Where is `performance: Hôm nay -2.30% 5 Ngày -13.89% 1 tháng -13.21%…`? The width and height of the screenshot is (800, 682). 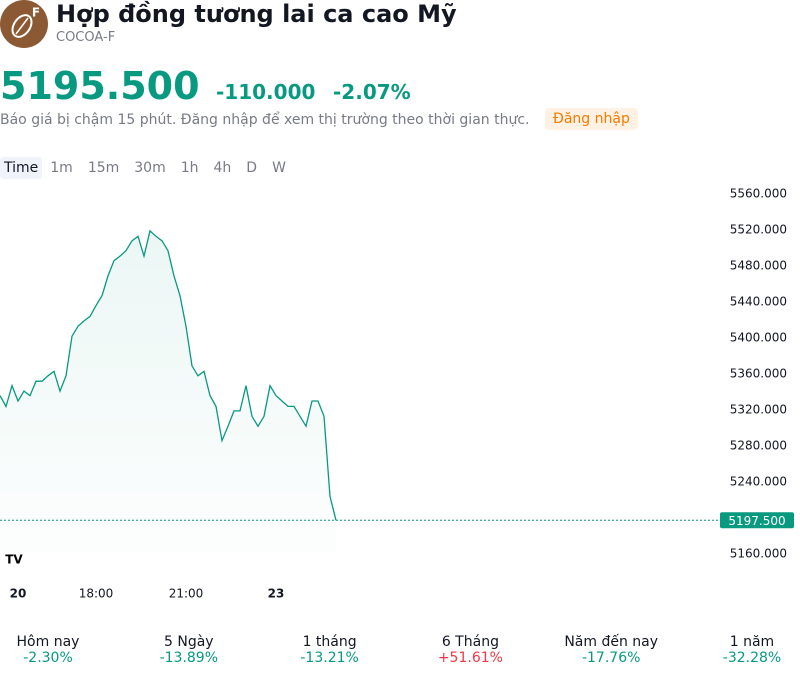 performance: Hôm nay -2.30% 5 Ngày -13.89% 1 tháng -13.21%… is located at coordinates (400, 650).